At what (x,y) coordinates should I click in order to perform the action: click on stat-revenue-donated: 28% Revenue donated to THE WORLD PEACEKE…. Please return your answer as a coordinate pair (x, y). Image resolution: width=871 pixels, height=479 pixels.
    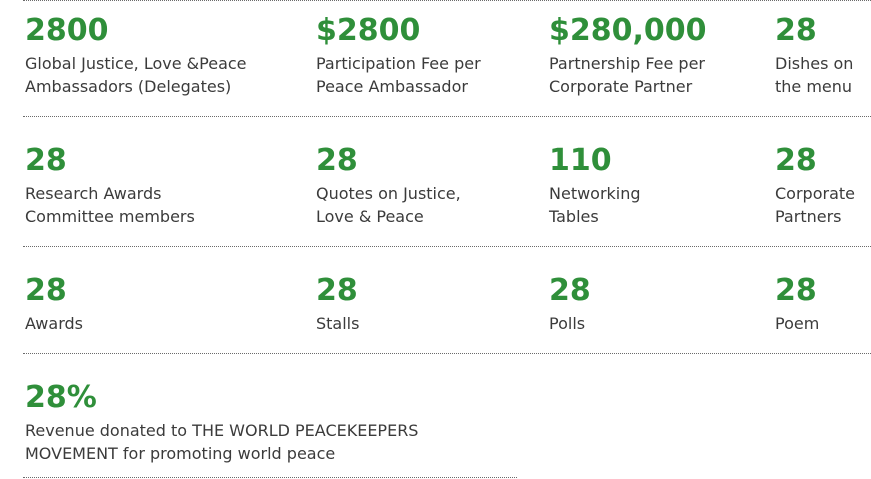
    Looking at the image, I should click on (221, 423).